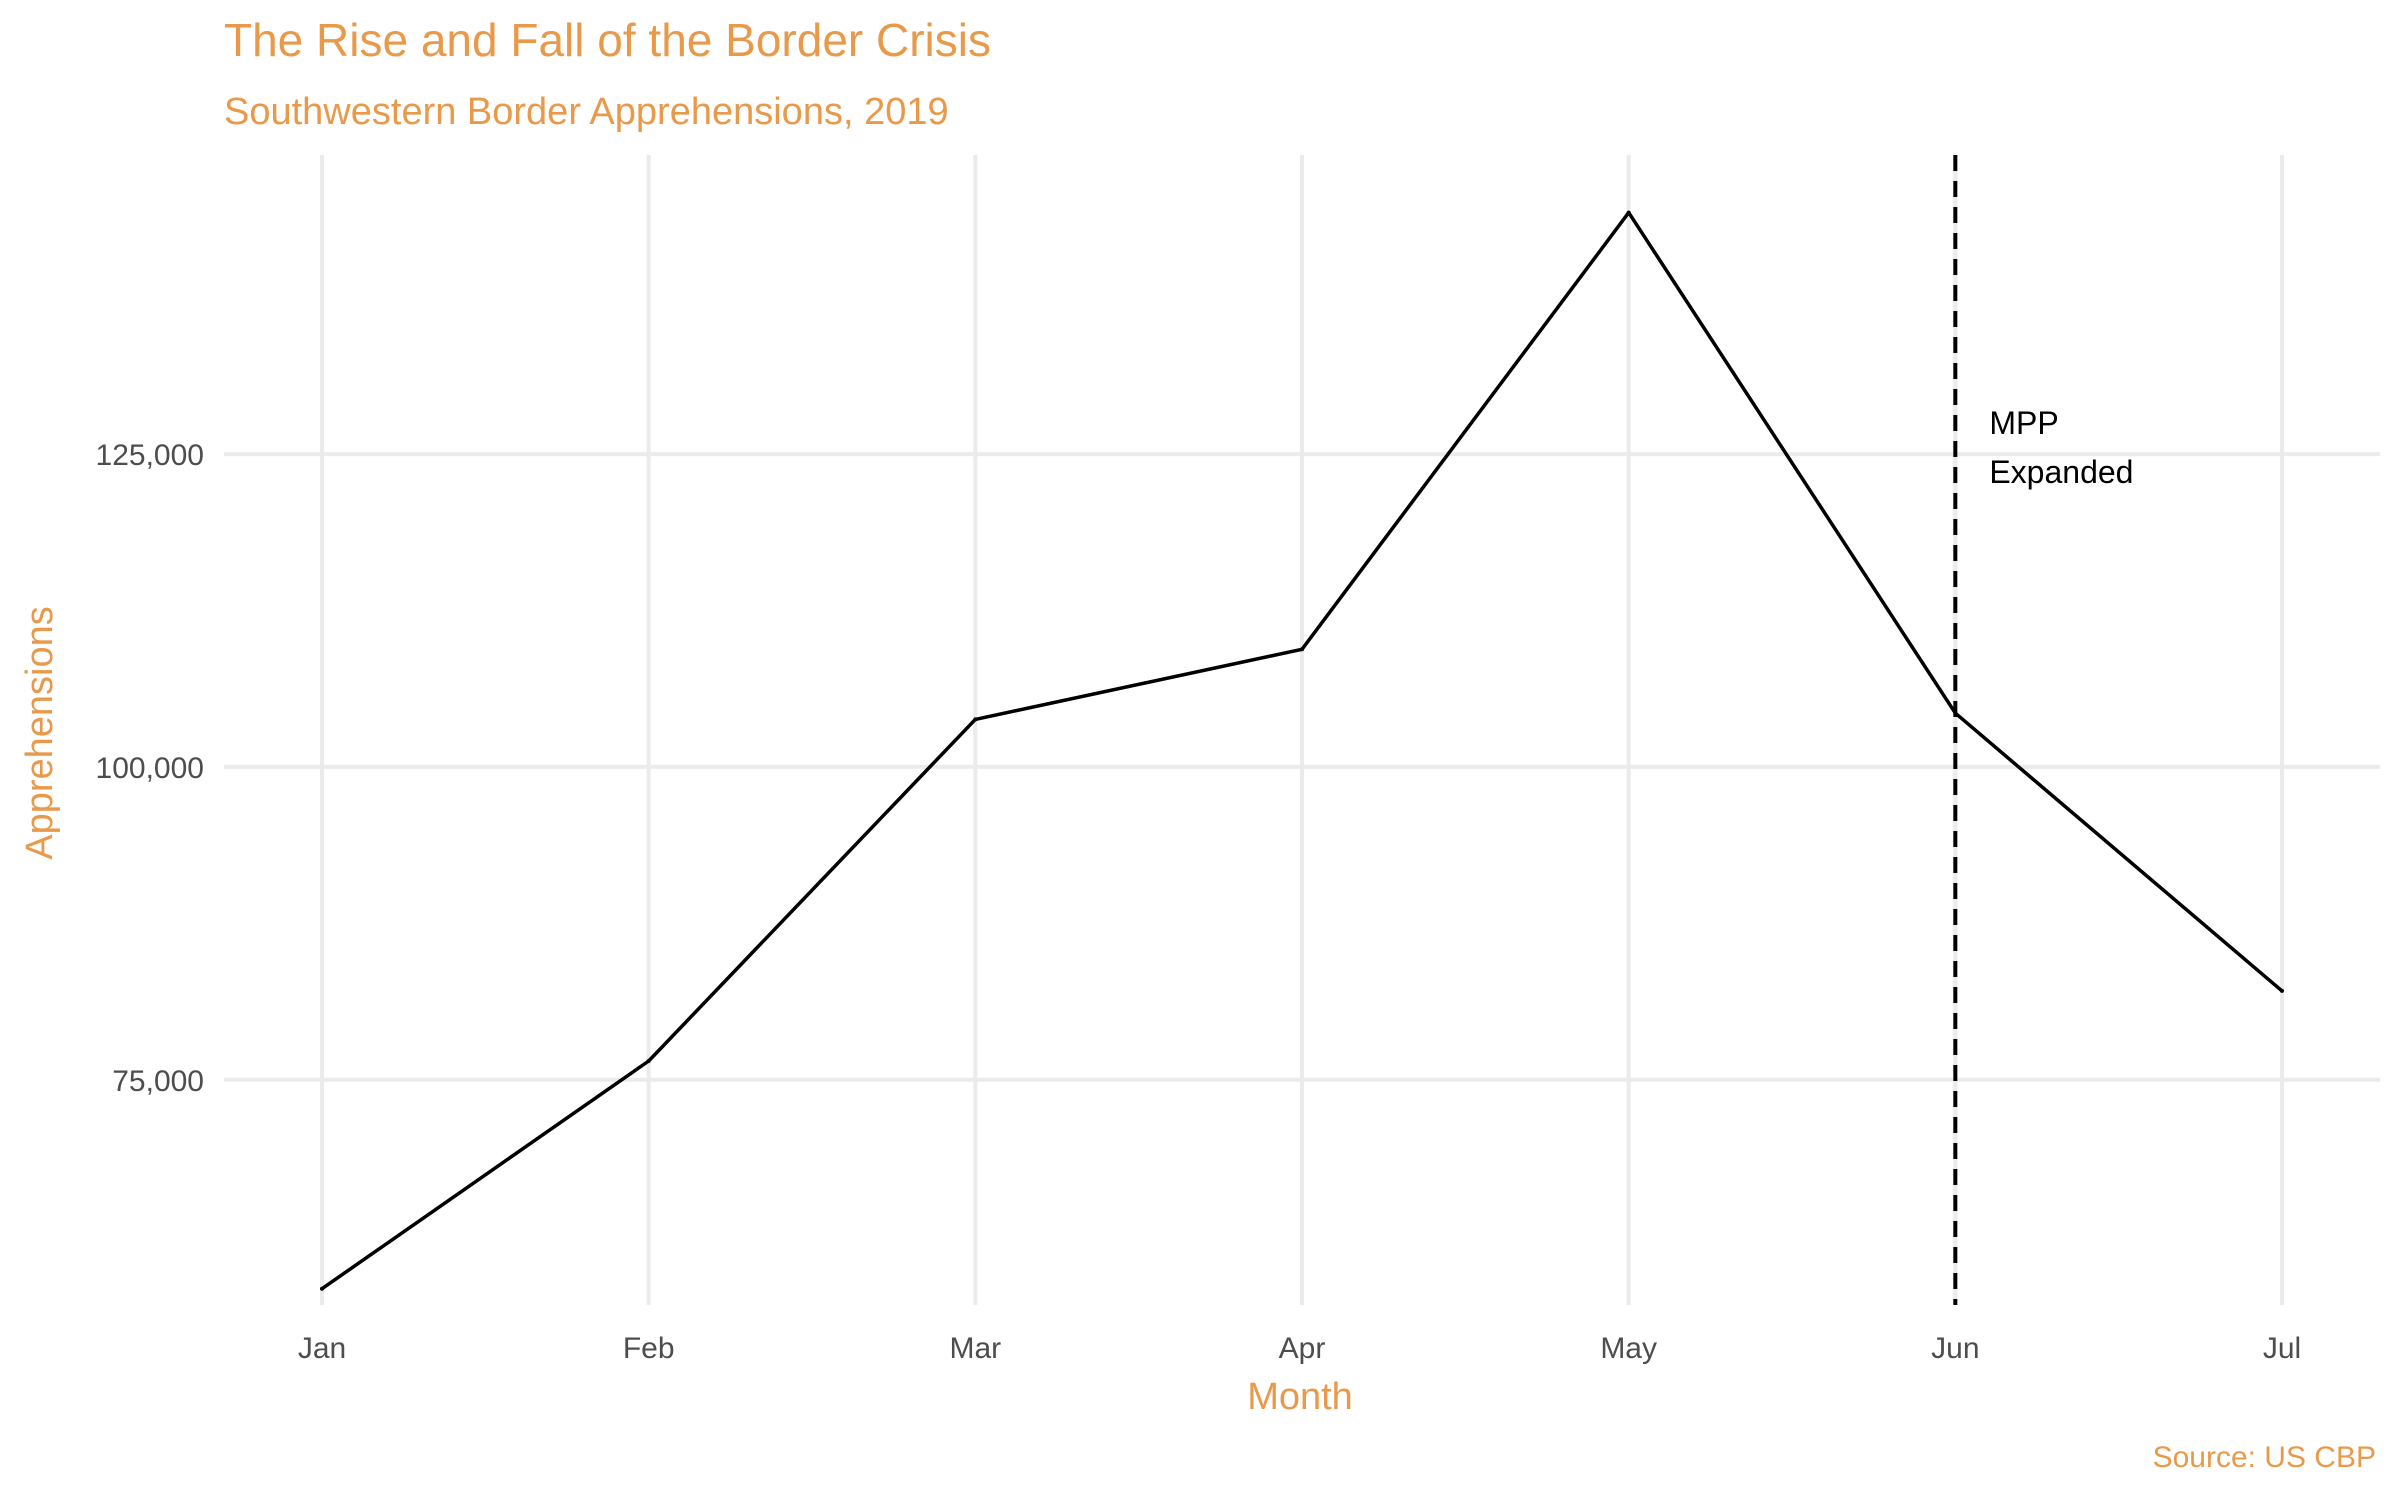 Image resolution: width=2400 pixels, height=1500 pixels. Describe the element at coordinates (2061, 472) in the screenshot. I see `annotation-label: Expanded` at that location.